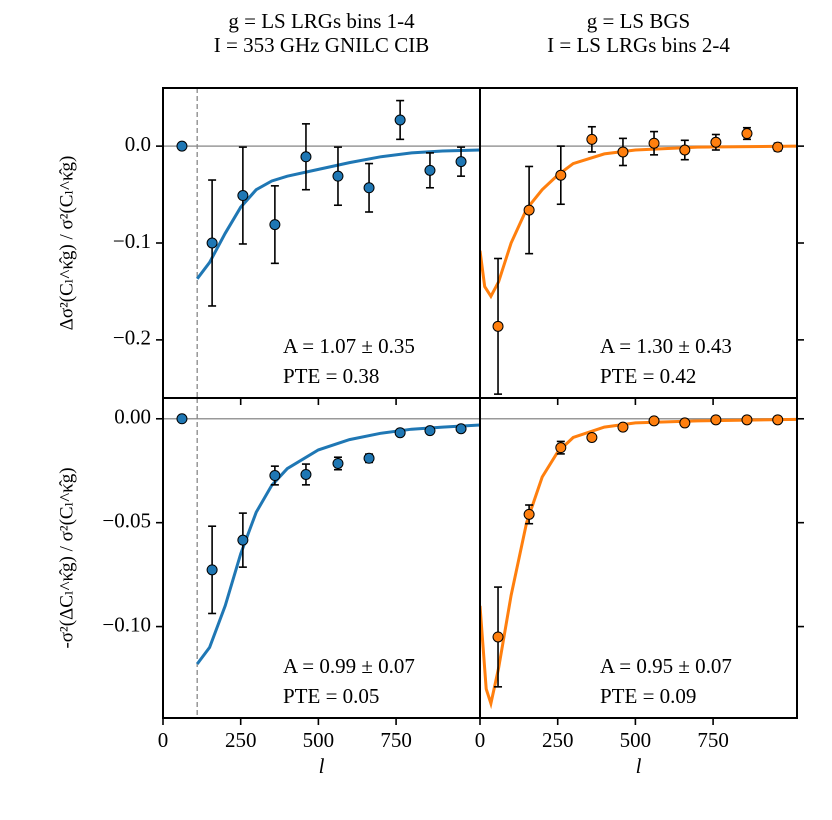 The height and width of the screenshot is (820, 832). I want to click on y-axis-label: Δσ²(Cₗ^κ̂g) / σ²(Cₗ^κ̂g), so click(66, 243).